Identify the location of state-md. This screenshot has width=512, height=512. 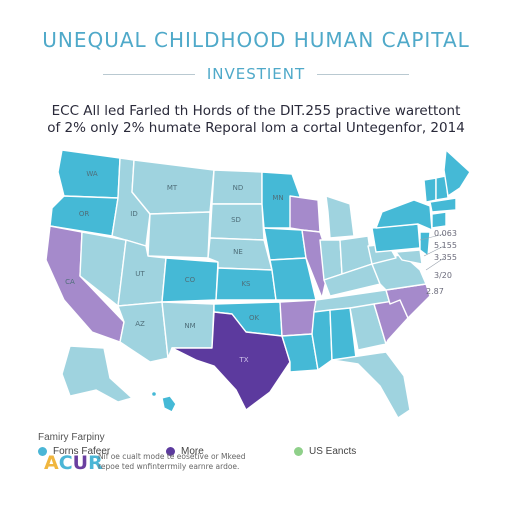
(409, 257).